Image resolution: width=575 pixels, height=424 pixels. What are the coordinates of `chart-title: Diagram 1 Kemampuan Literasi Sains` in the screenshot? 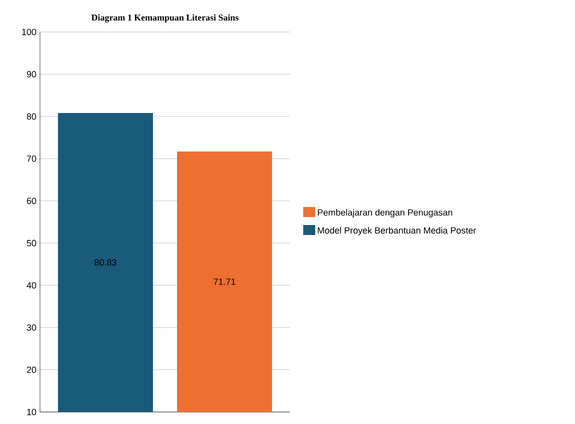 It's located at (165, 18).